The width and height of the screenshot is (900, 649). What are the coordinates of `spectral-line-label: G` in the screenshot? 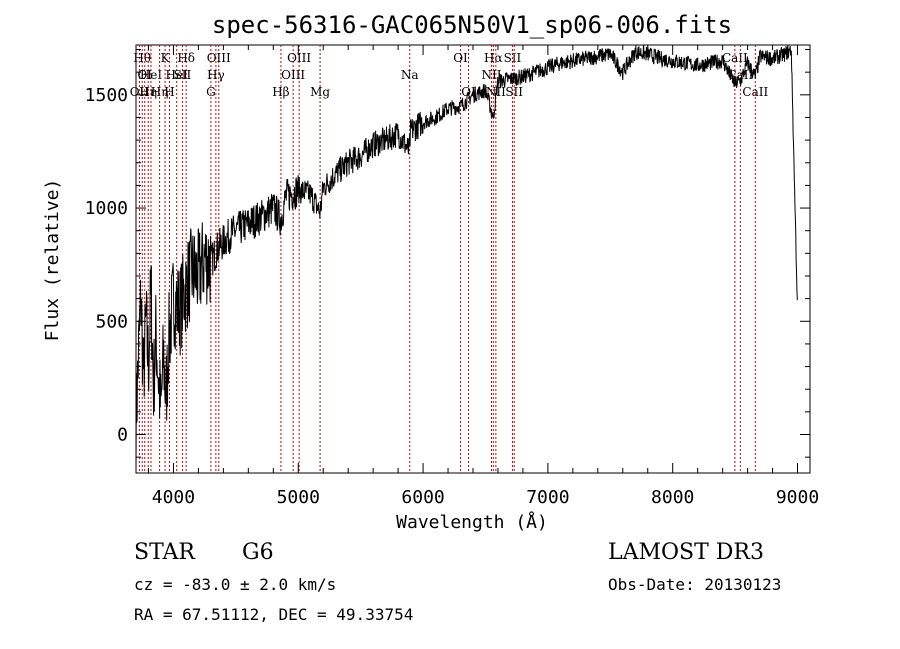 It's located at (211, 92).